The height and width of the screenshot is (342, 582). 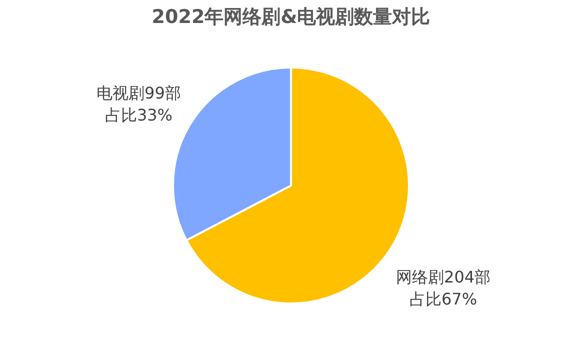 I want to click on slice-label: 网络剧204部, so click(x=443, y=277).